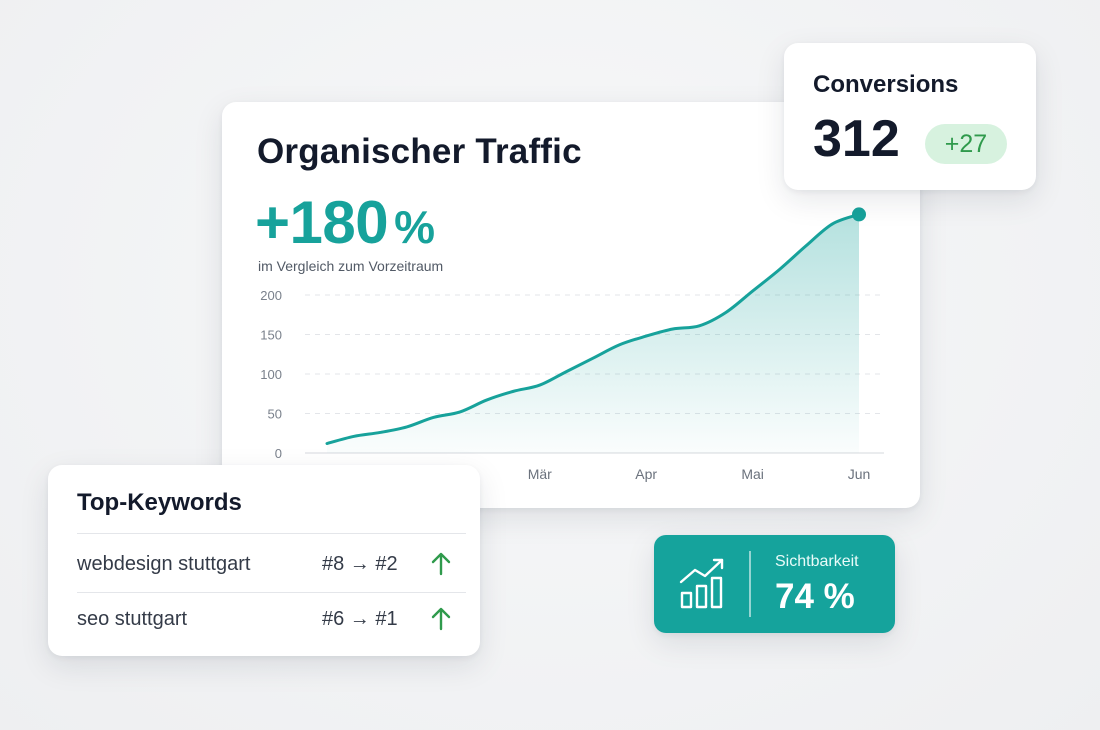 The image size is (1100, 730). I want to click on x-tick-label: Apr, so click(646, 474).